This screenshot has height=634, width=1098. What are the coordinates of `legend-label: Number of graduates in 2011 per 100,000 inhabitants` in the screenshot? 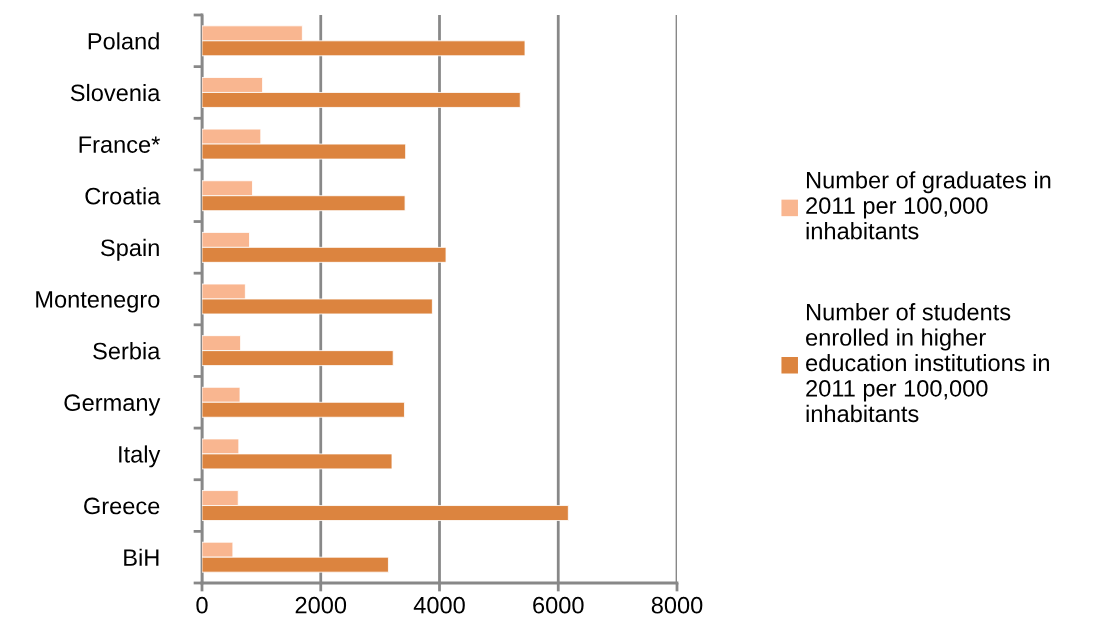 It's located at (928, 205).